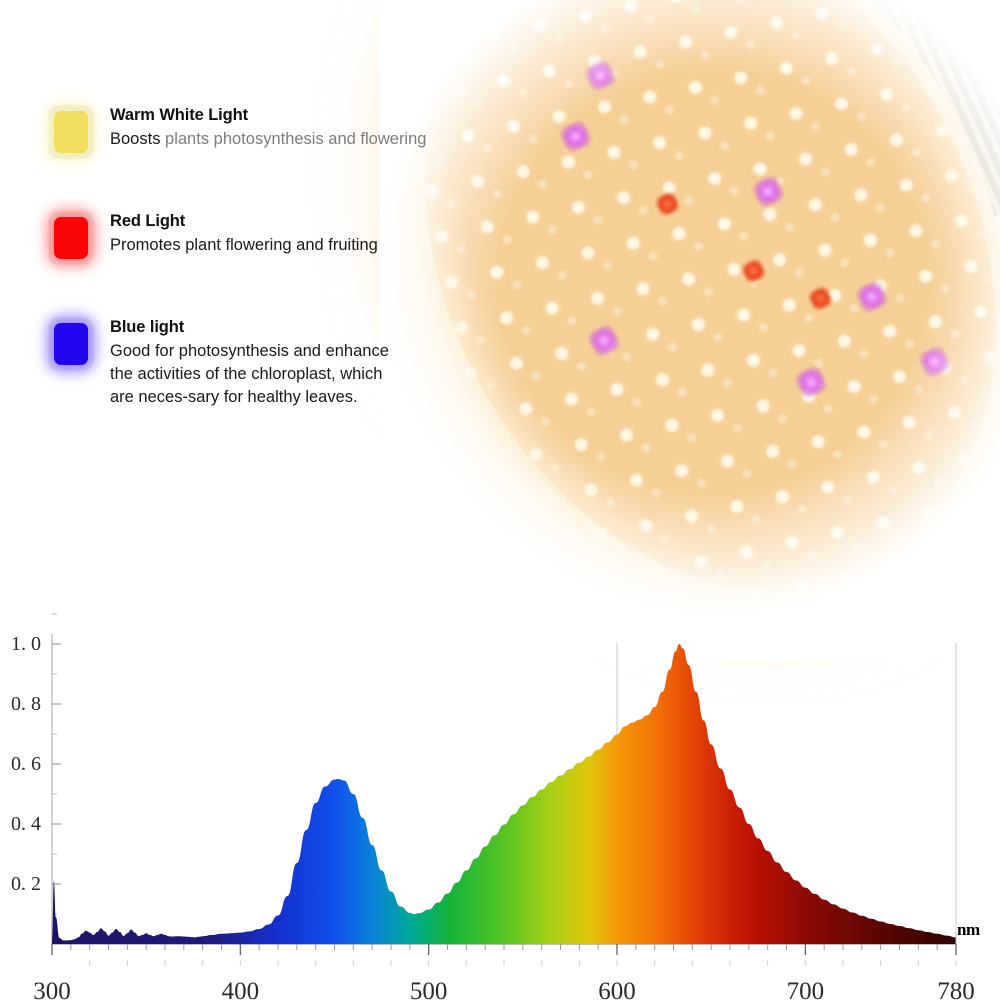  I want to click on desc-lead: Promotes plant flowering and fruiting, so click(244, 244).